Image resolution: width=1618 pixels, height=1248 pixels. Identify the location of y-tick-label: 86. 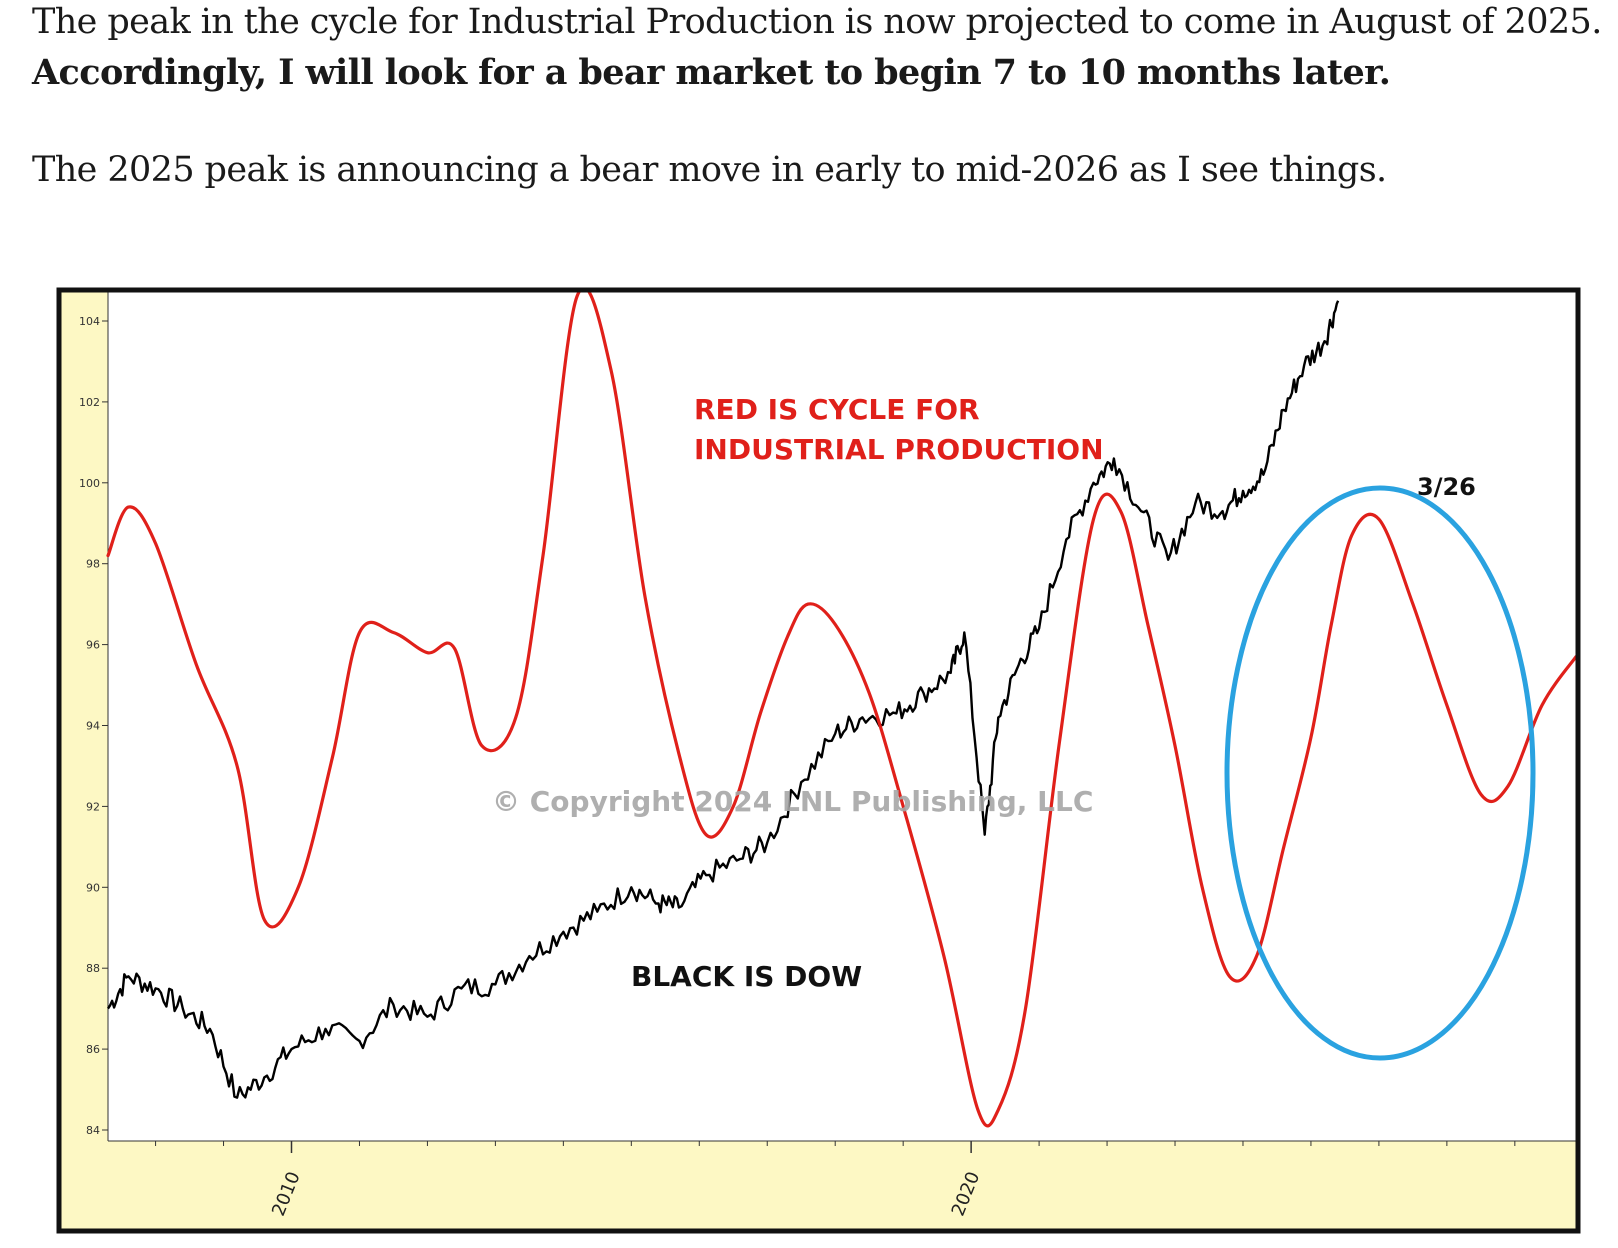
(93, 1049).